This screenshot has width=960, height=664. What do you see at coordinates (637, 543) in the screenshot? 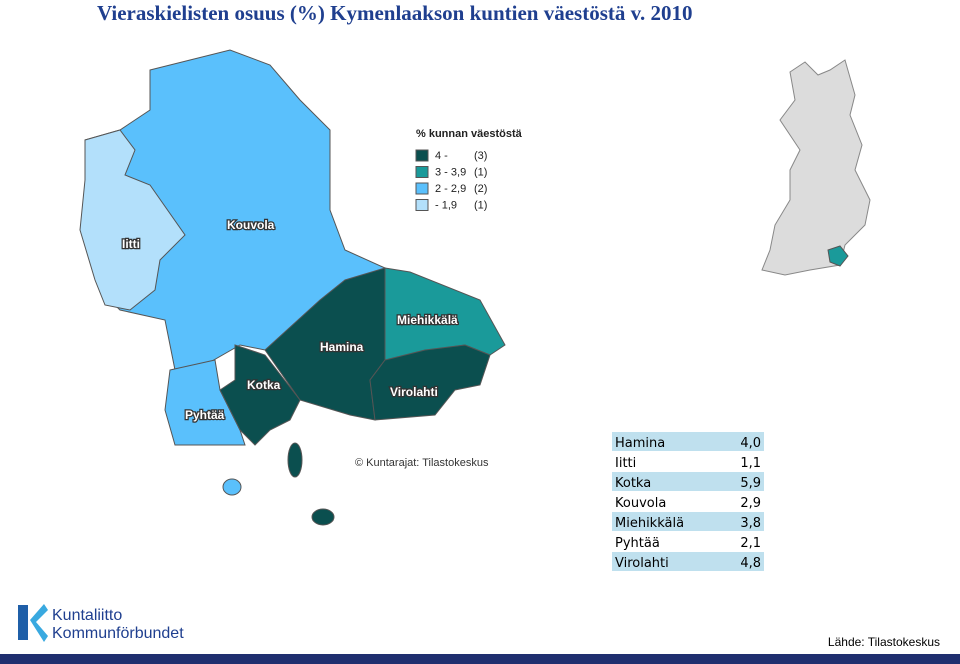
I see `table-cell: Pyhtää` at bounding box center [637, 543].